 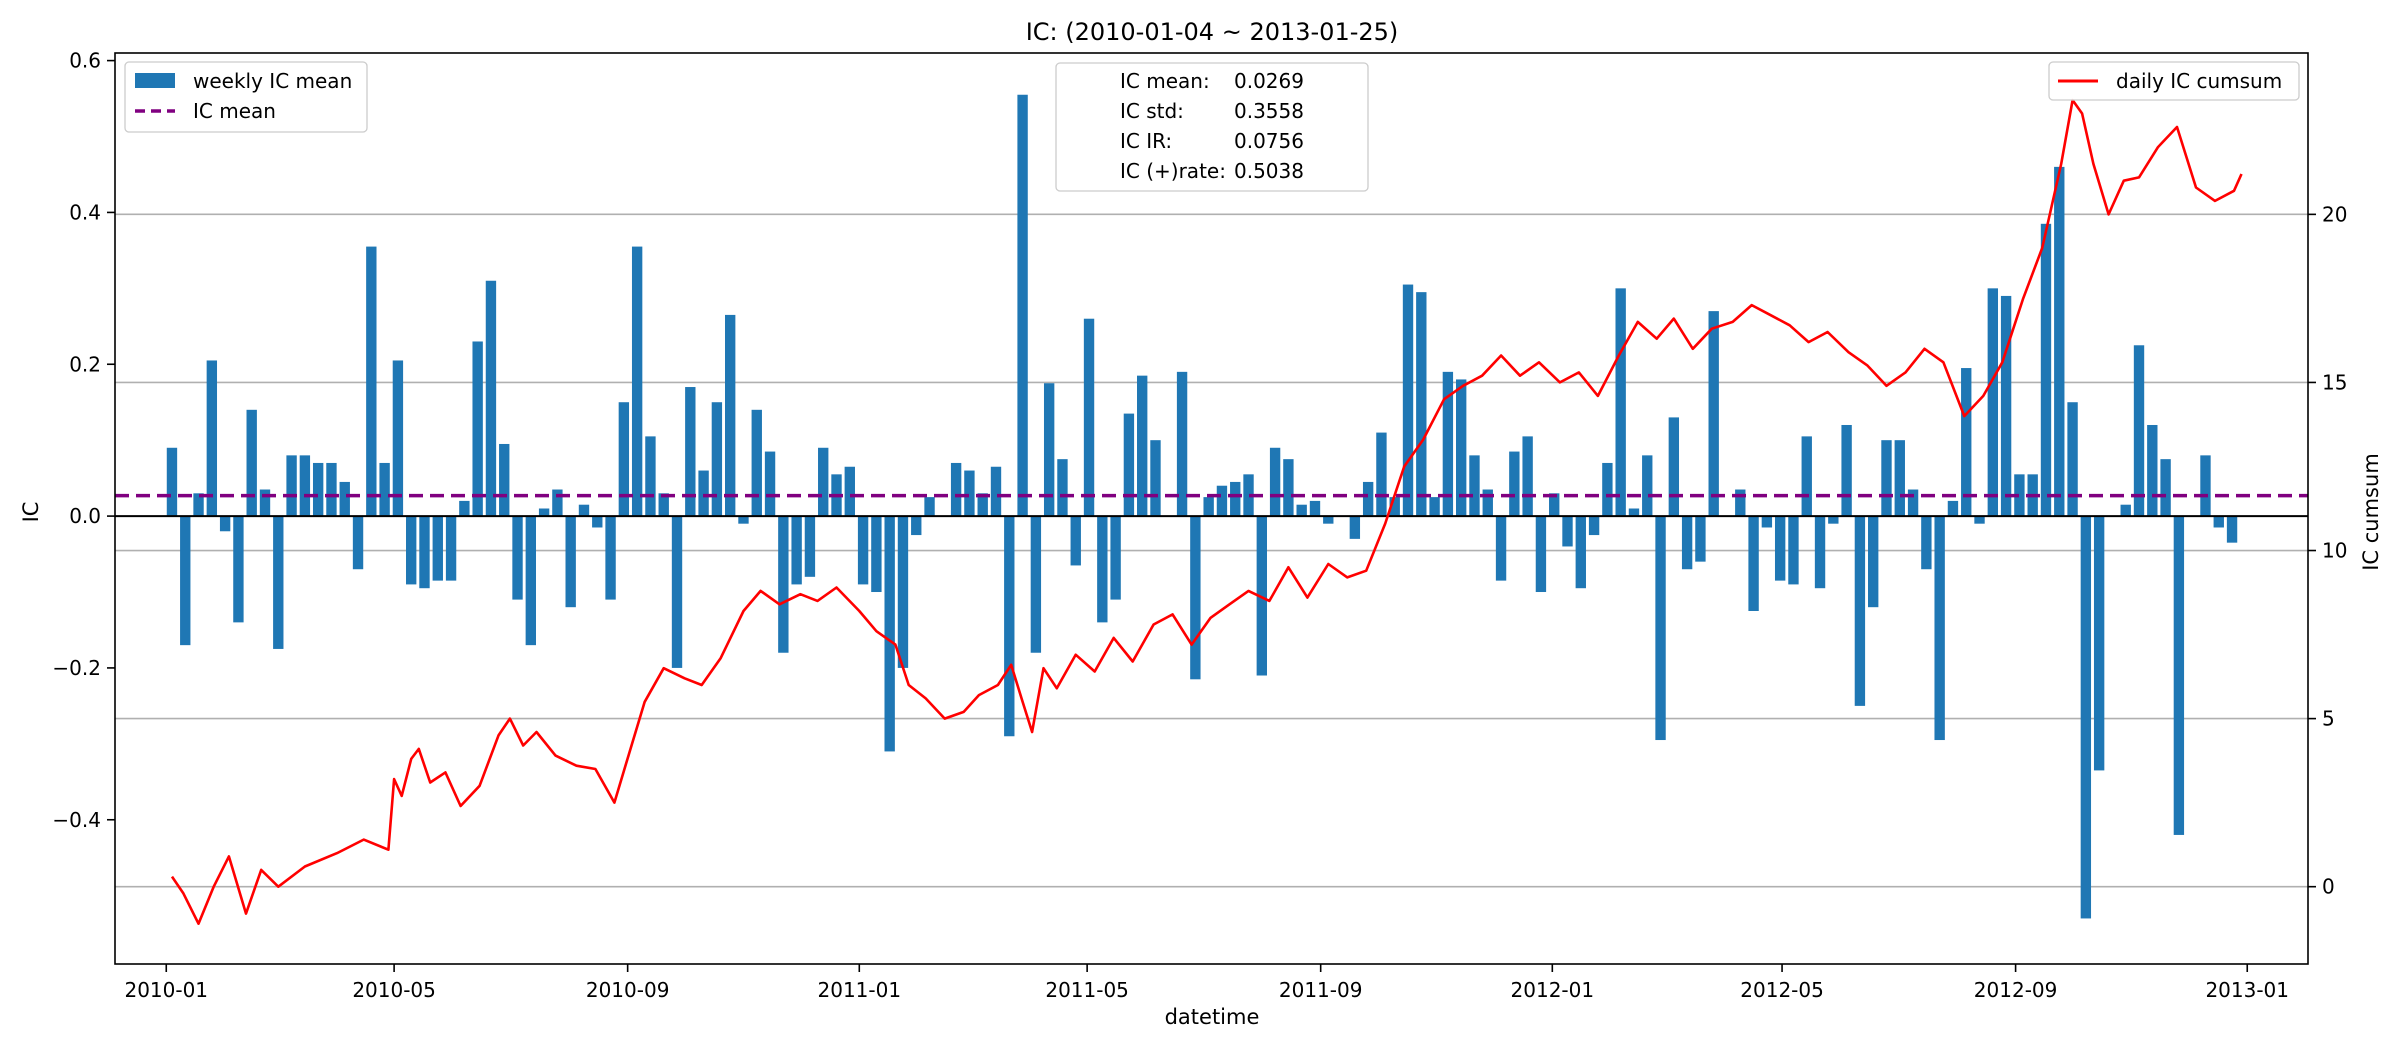 I want to click on x-axis-label: datetime, so click(x=1212, y=1017).